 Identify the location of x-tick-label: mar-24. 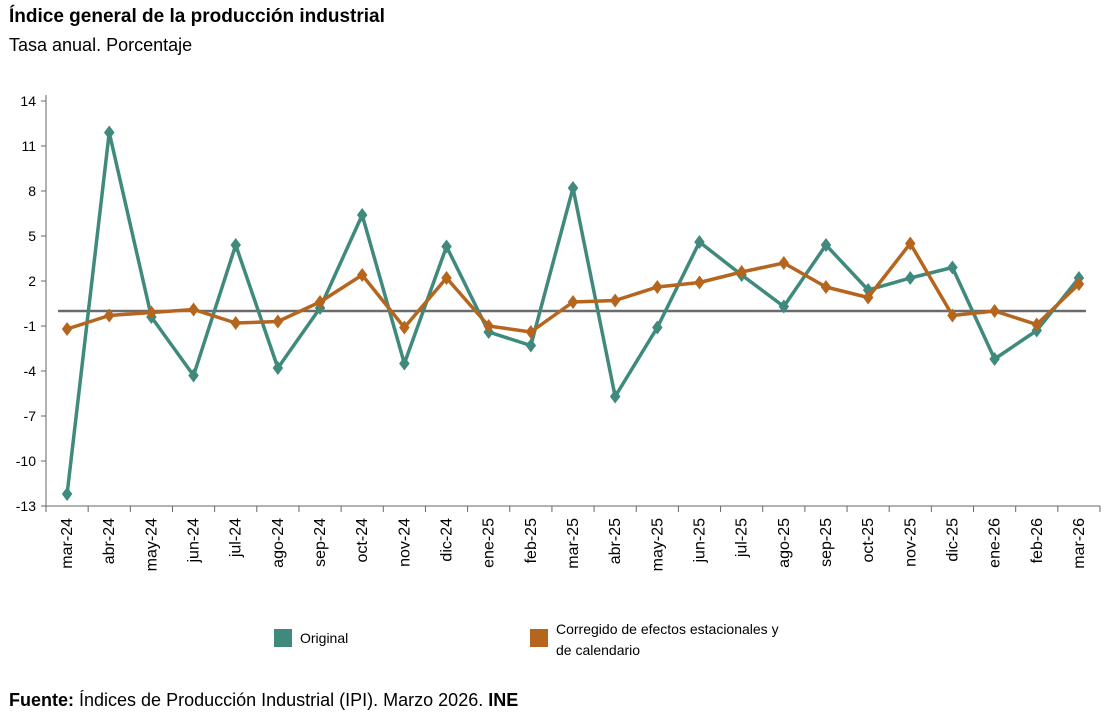
(67, 543).